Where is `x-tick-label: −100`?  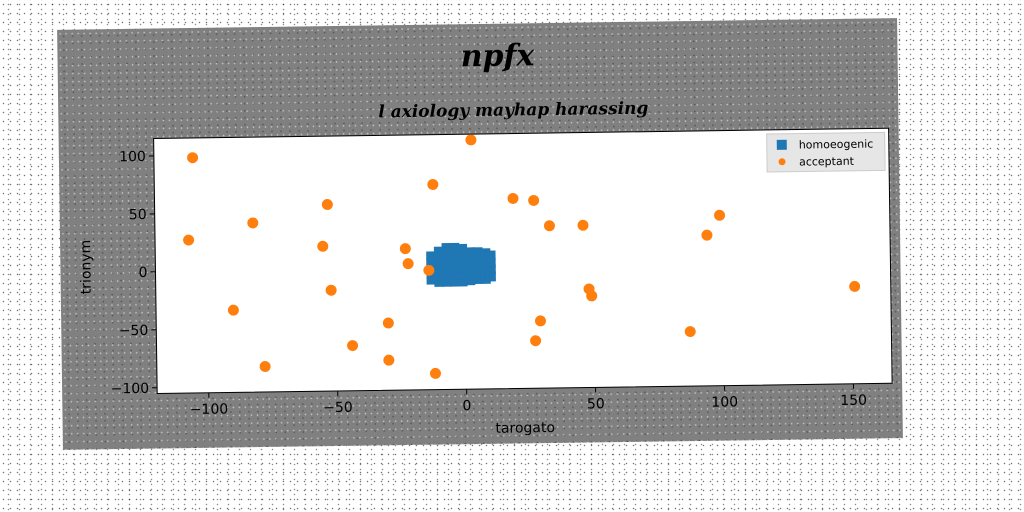
x-tick-label: −100 is located at coordinates (209, 410).